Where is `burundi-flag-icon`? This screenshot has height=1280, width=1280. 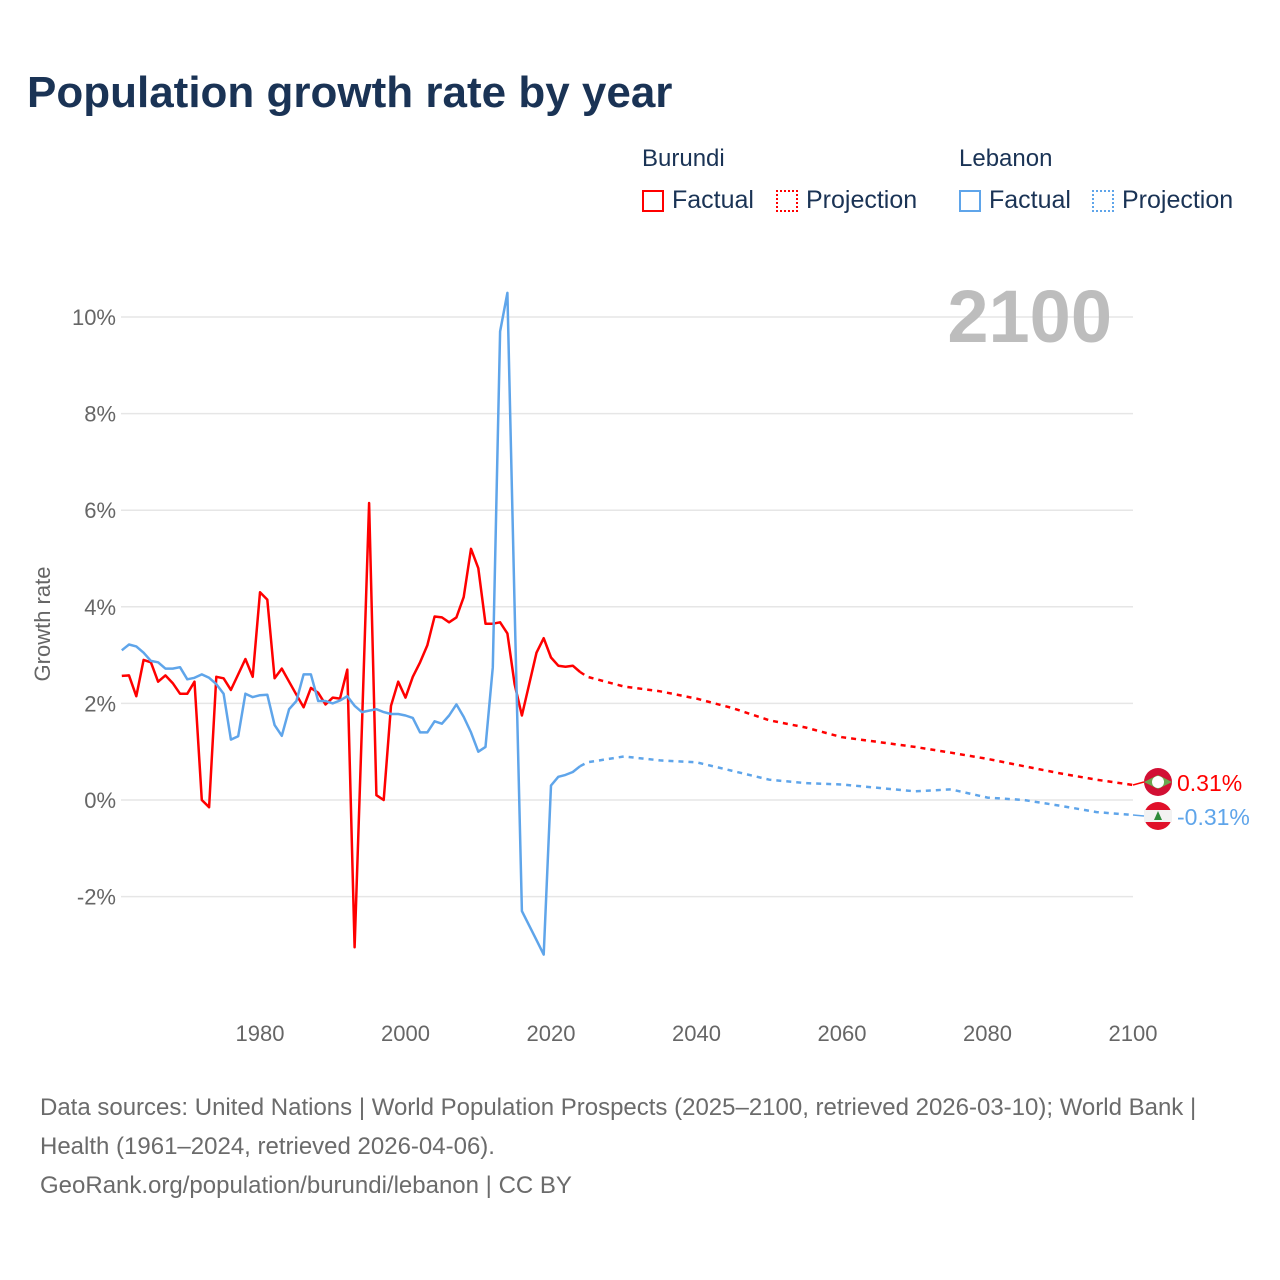 burundi-flag-icon is located at coordinates (1158, 782).